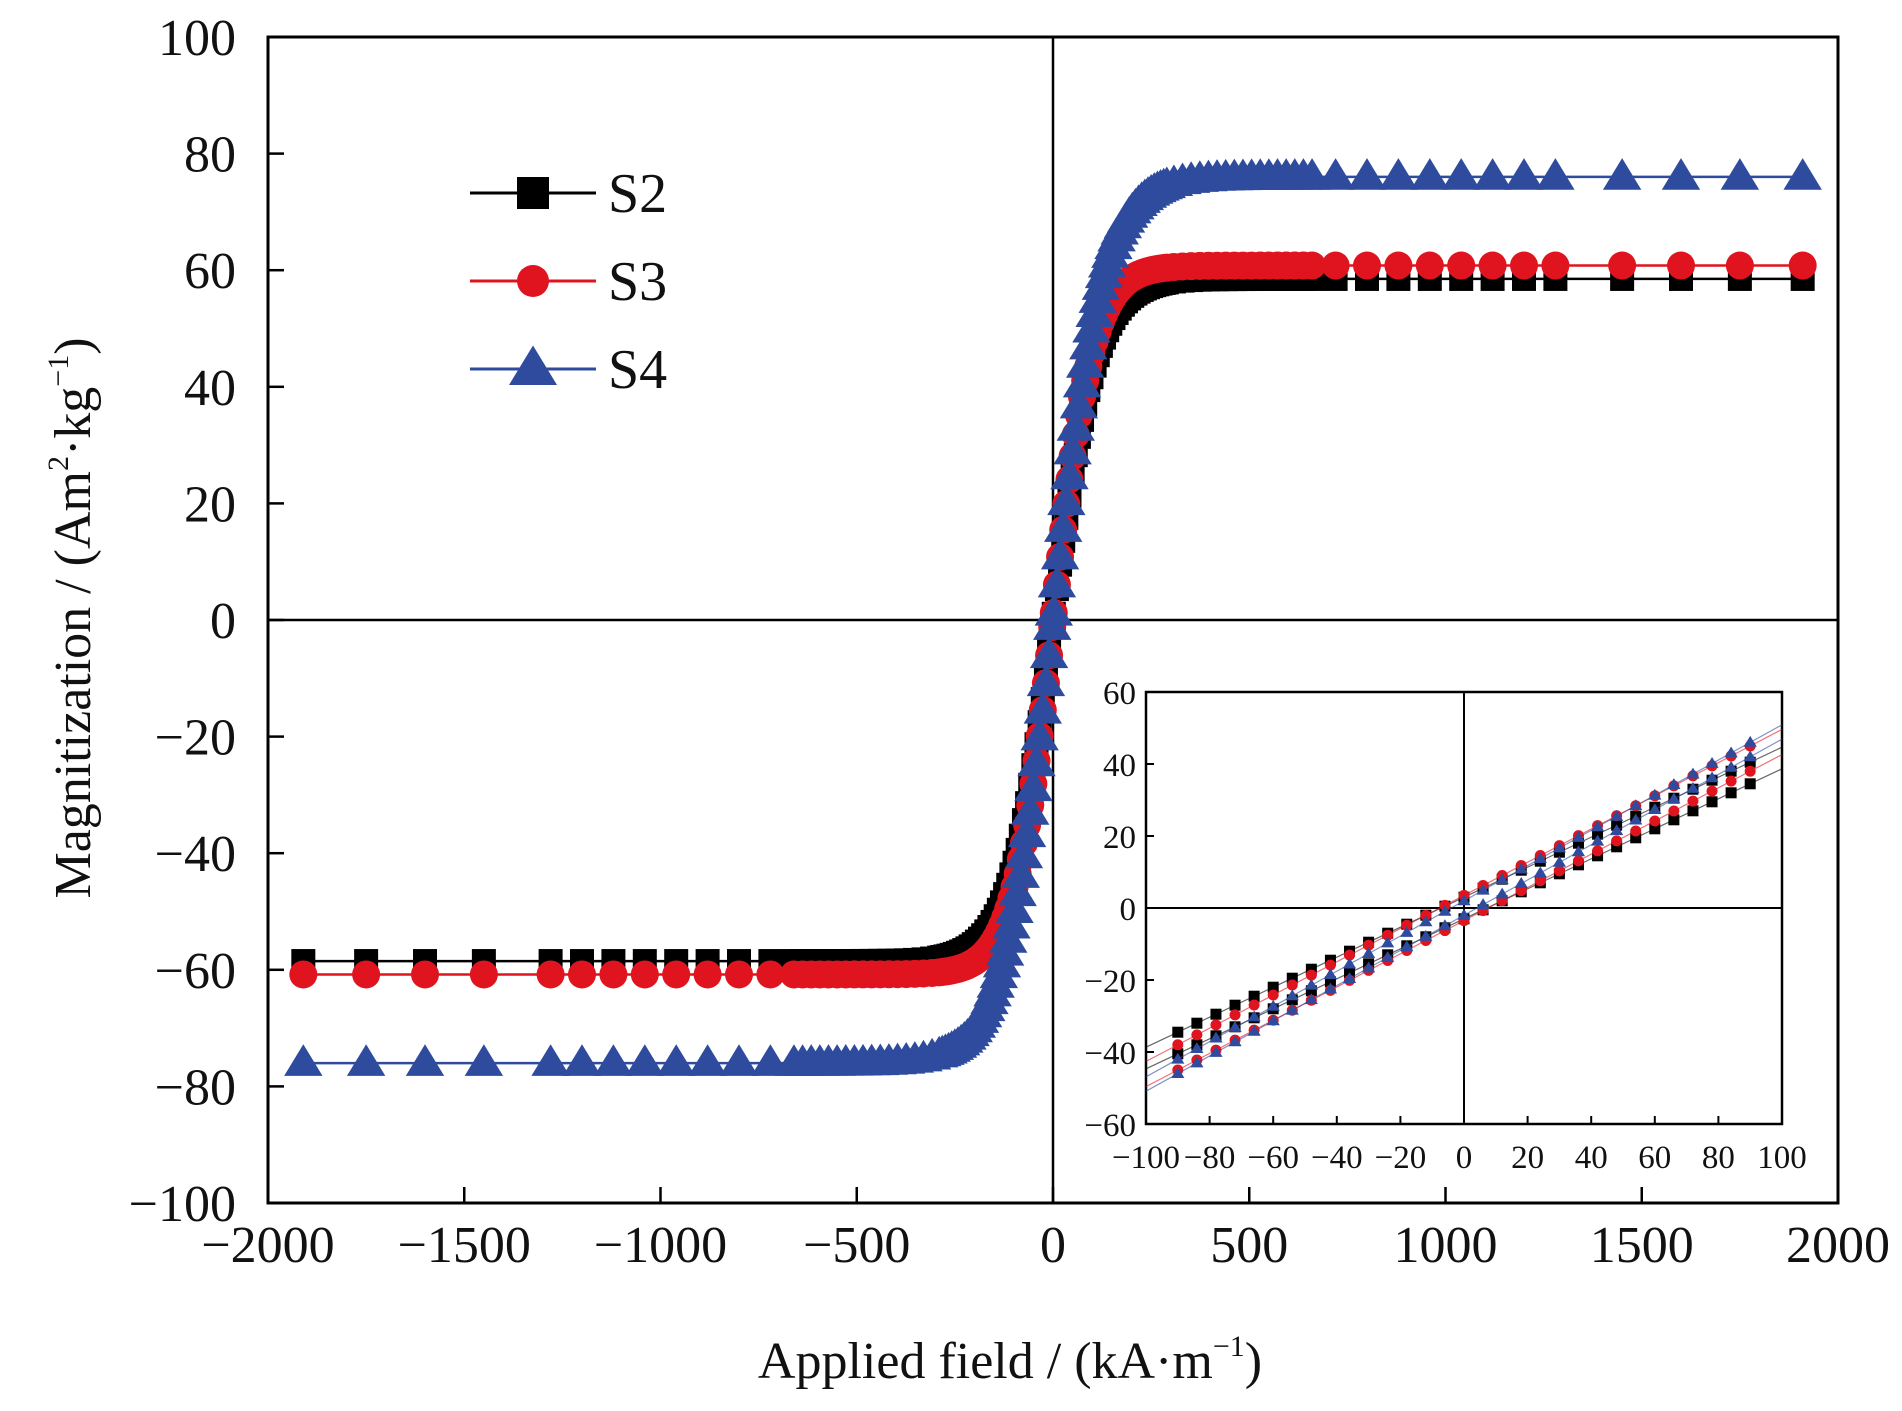  I want to click on inset-x-tick-label: −40, so click(1337, 1158).